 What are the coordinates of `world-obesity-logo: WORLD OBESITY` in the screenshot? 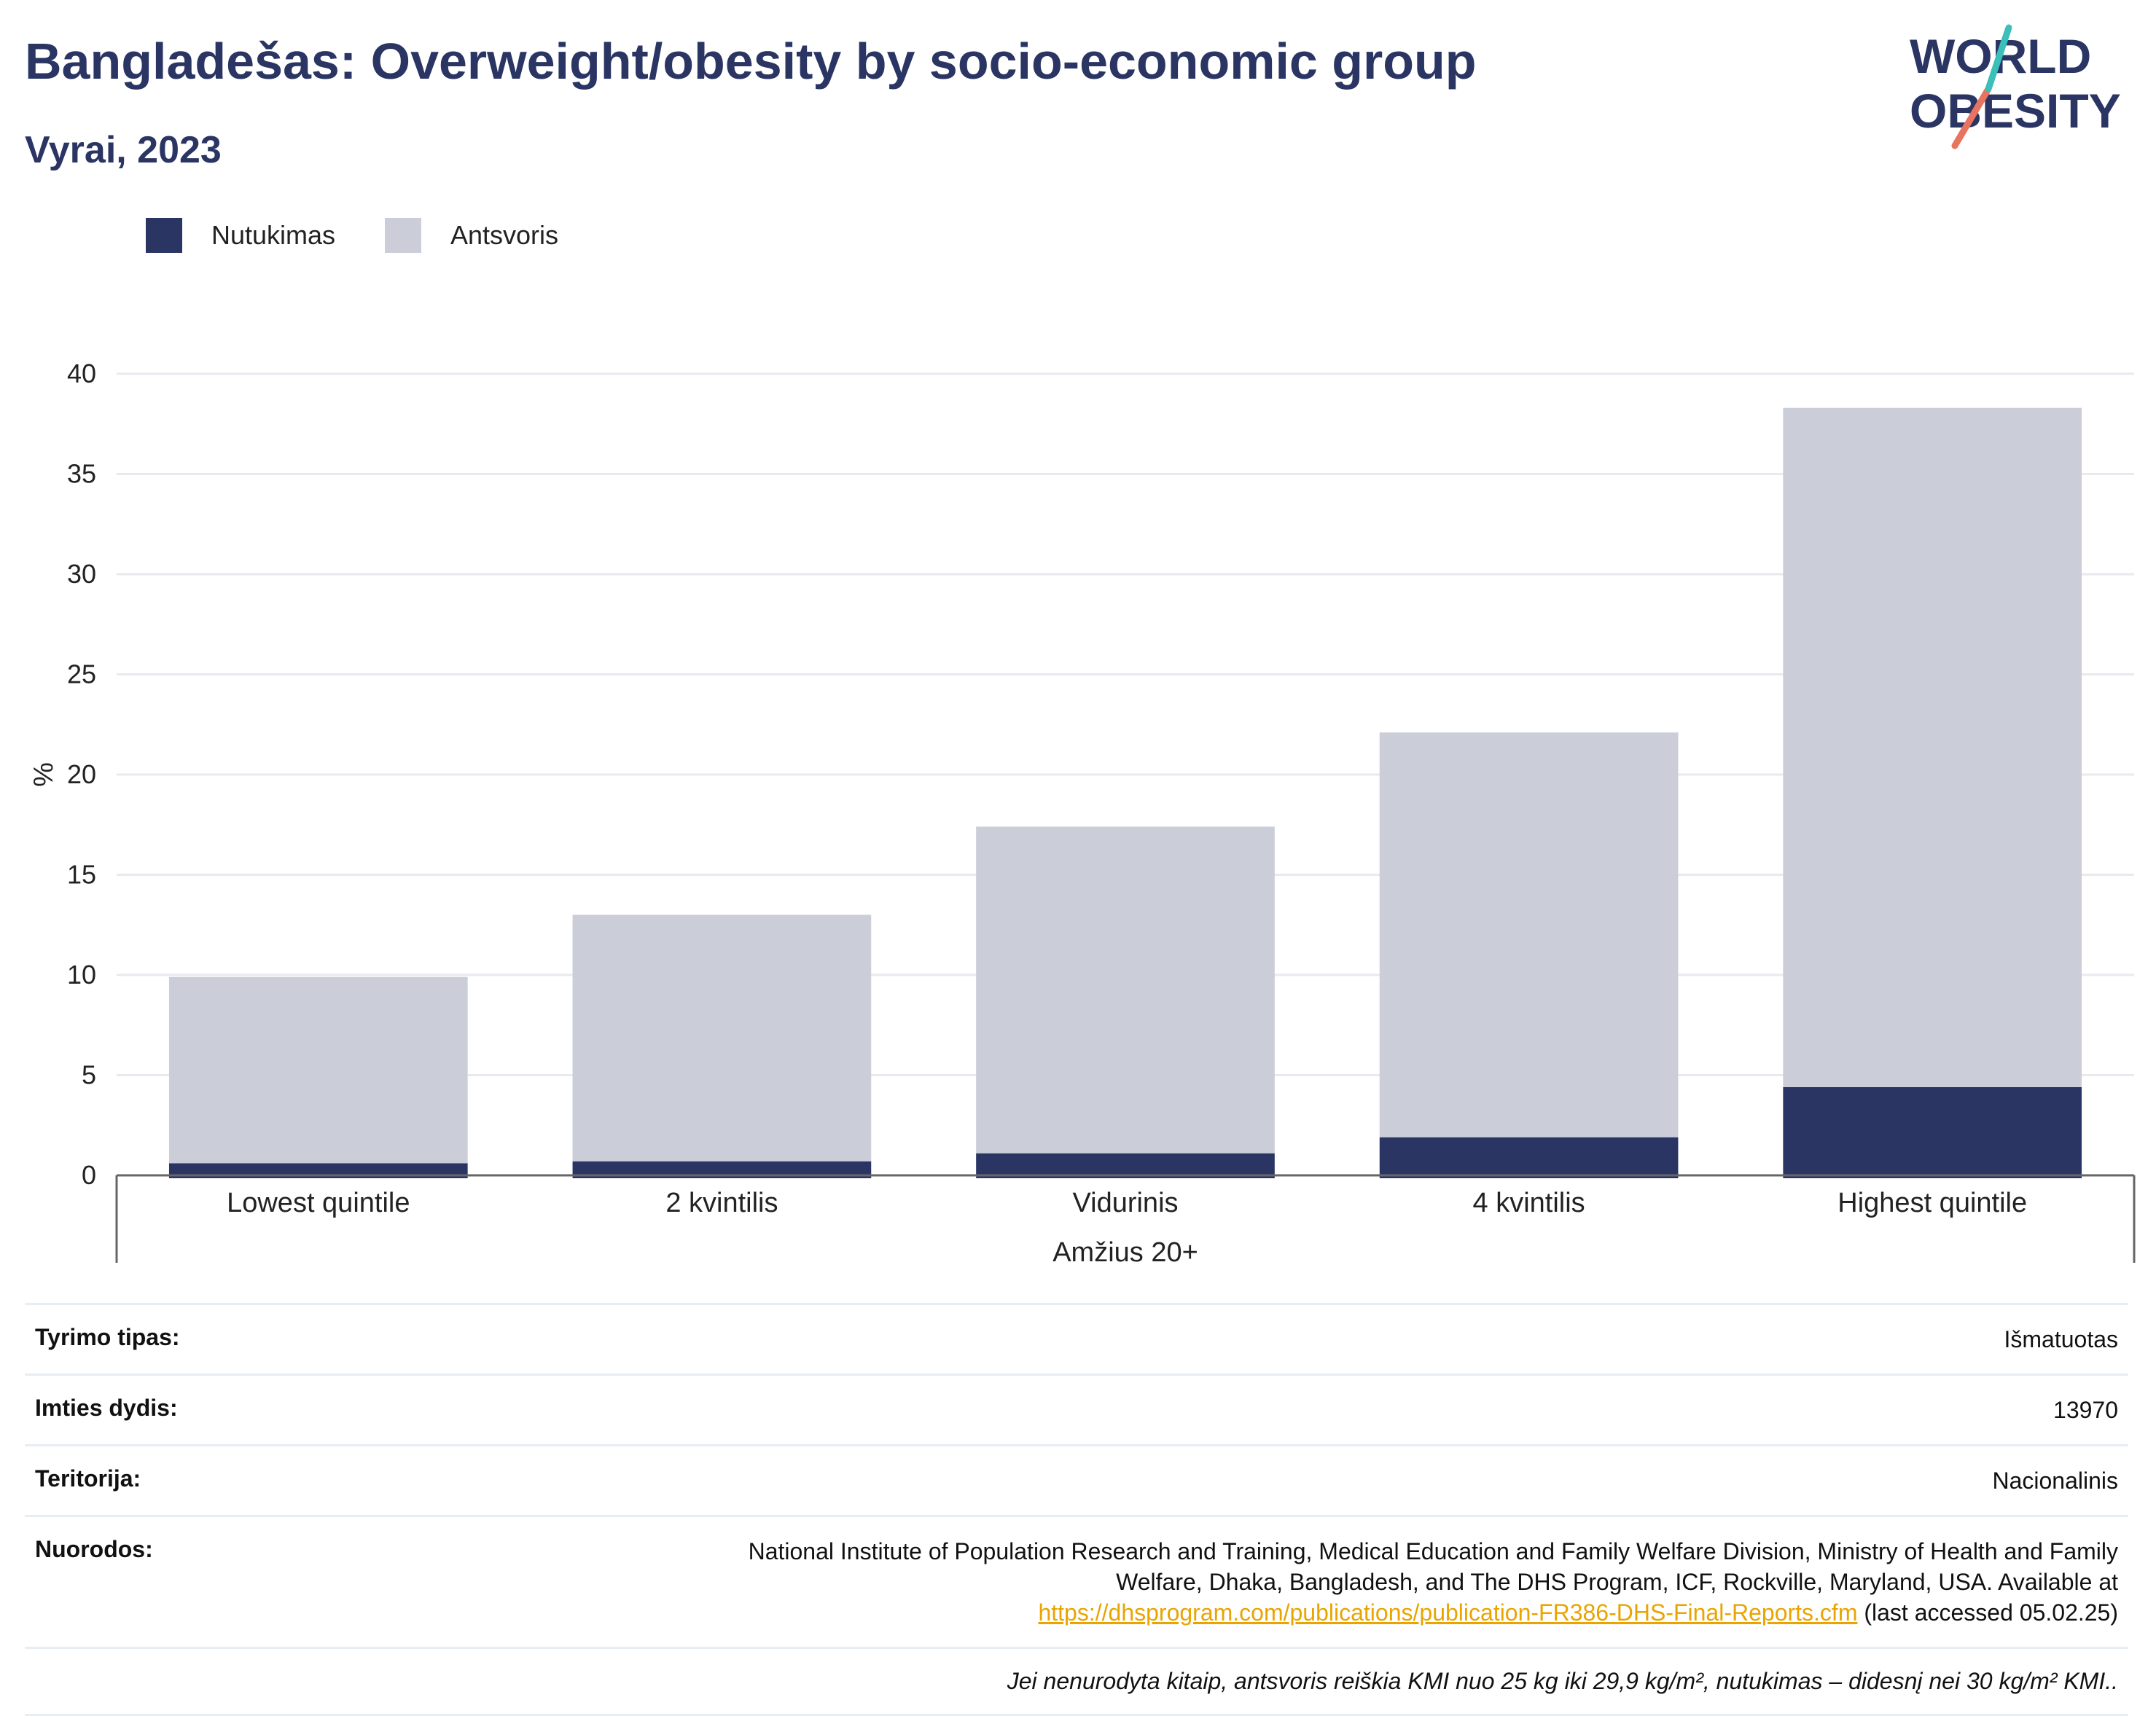 It's located at (2016, 86).